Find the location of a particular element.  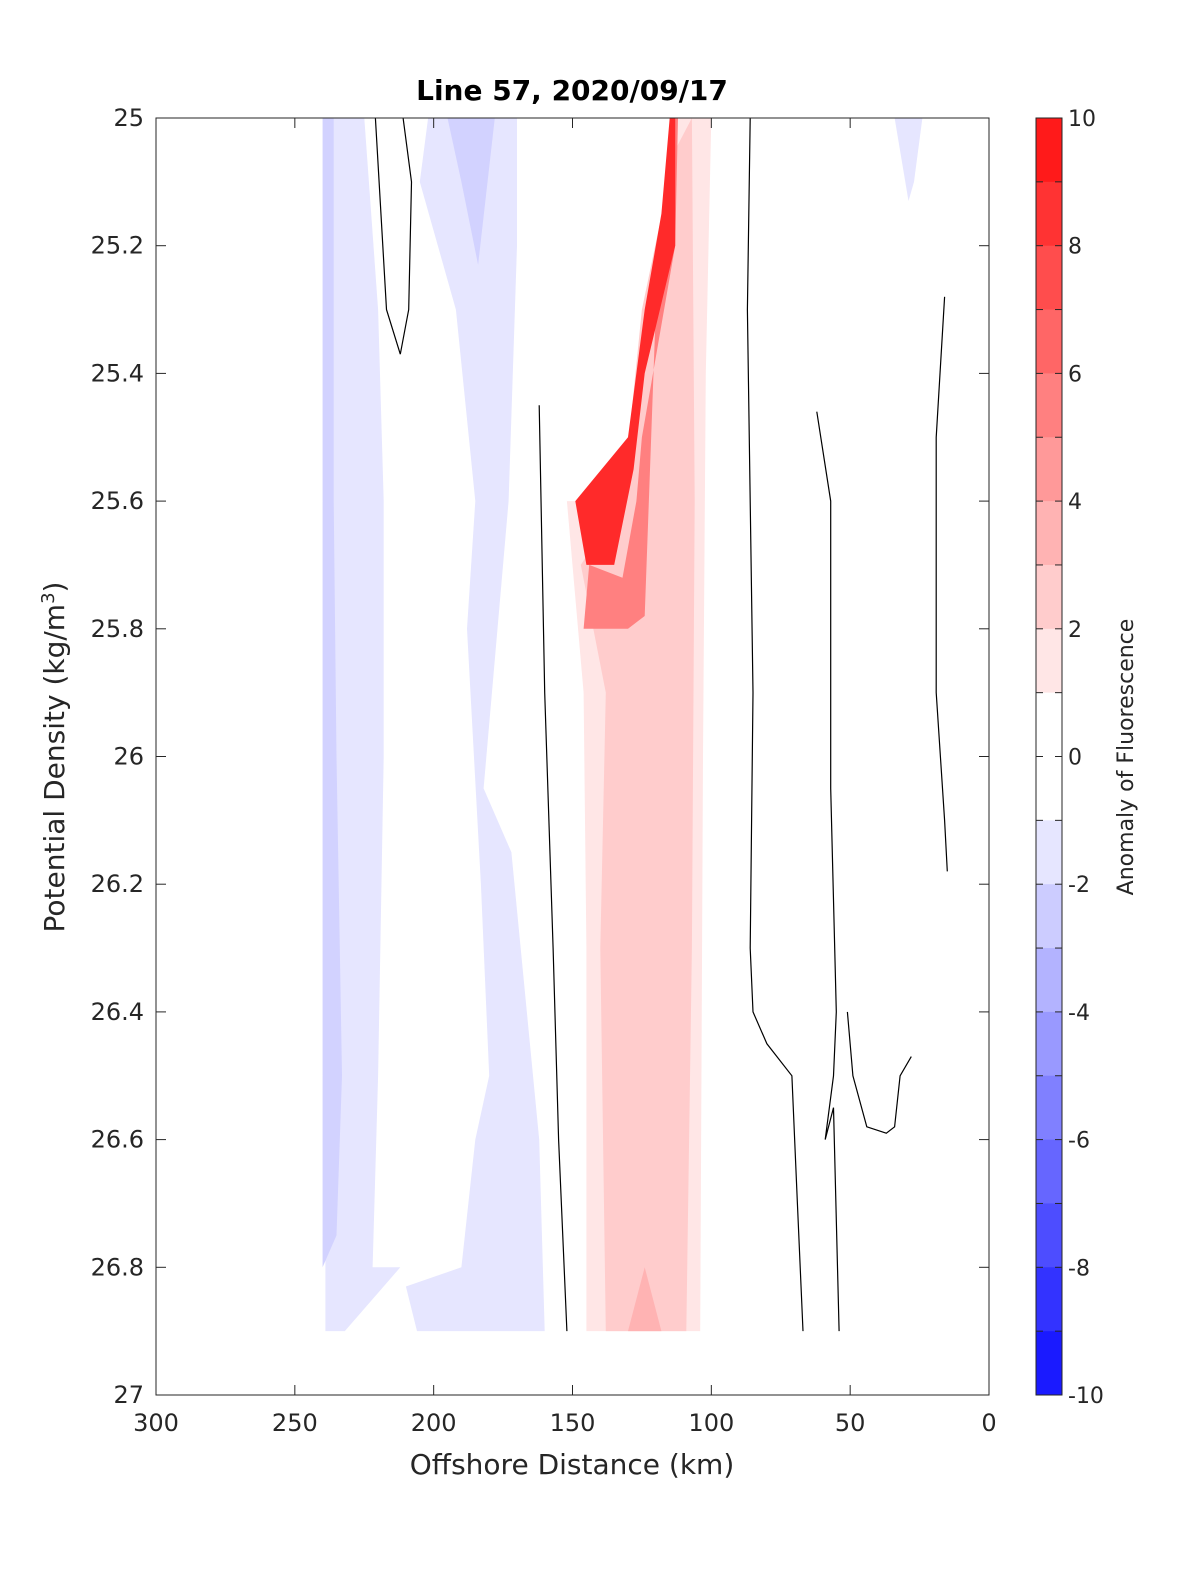

y-tick-label: 25 is located at coordinates (128, 118).